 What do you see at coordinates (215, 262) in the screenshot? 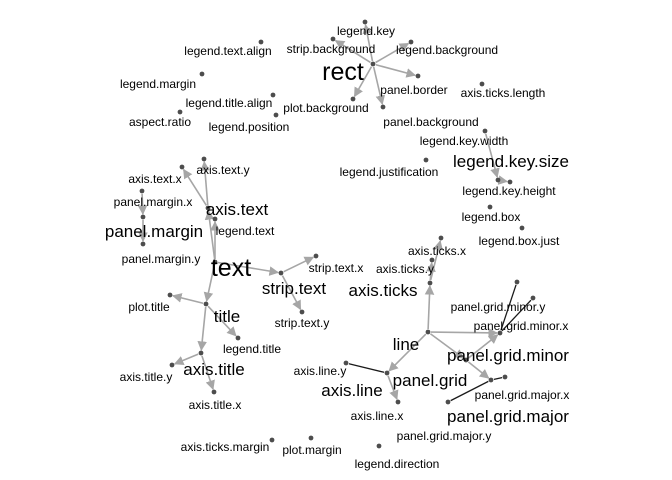
I see `node-dot-text` at bounding box center [215, 262].